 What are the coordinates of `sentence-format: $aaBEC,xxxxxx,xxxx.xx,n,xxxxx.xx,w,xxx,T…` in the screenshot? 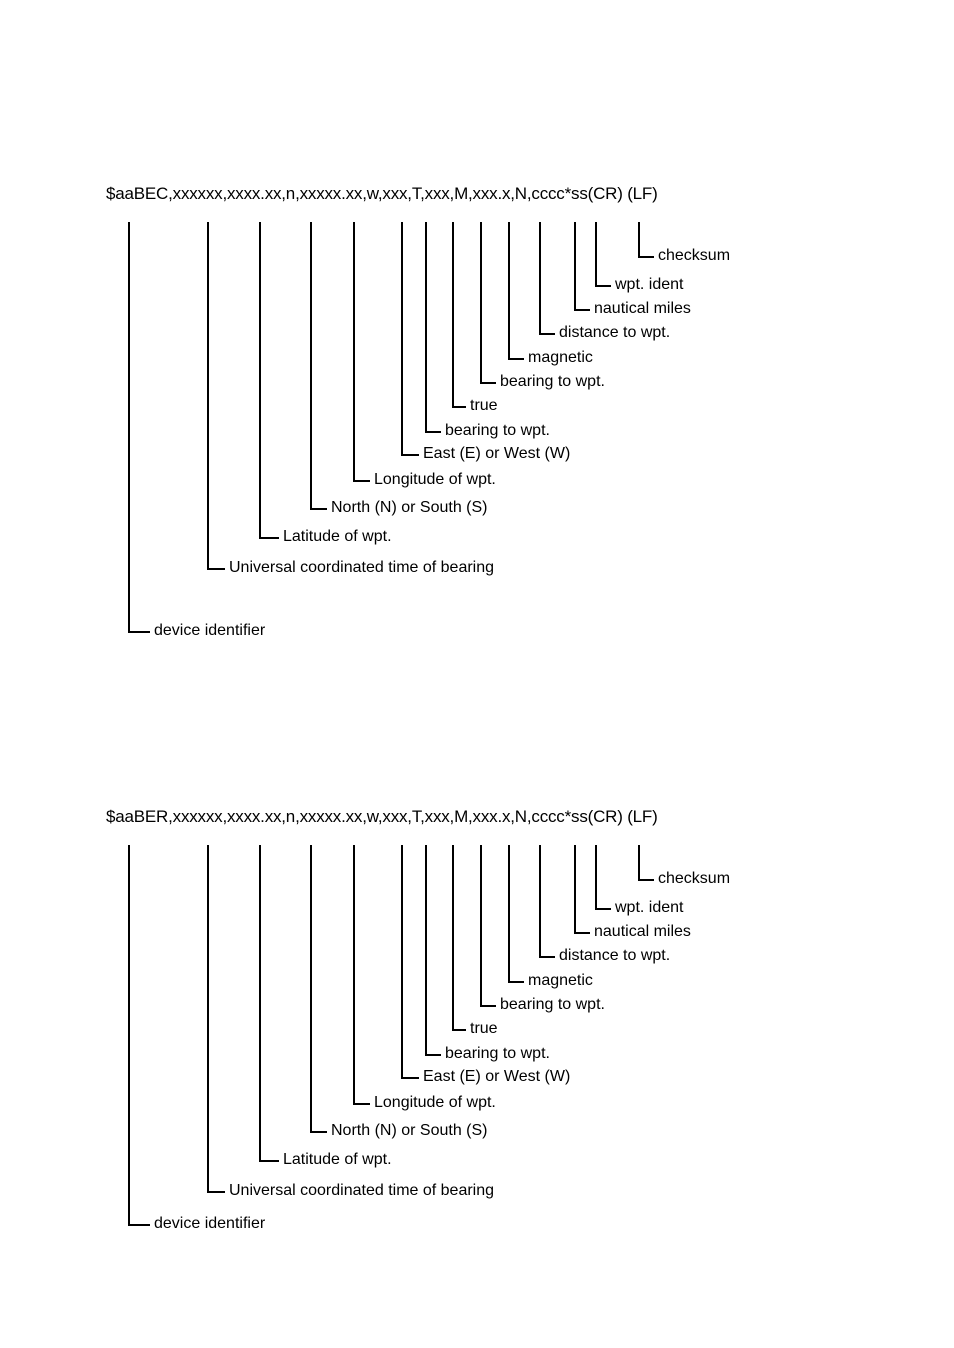 It's located at (382, 193).